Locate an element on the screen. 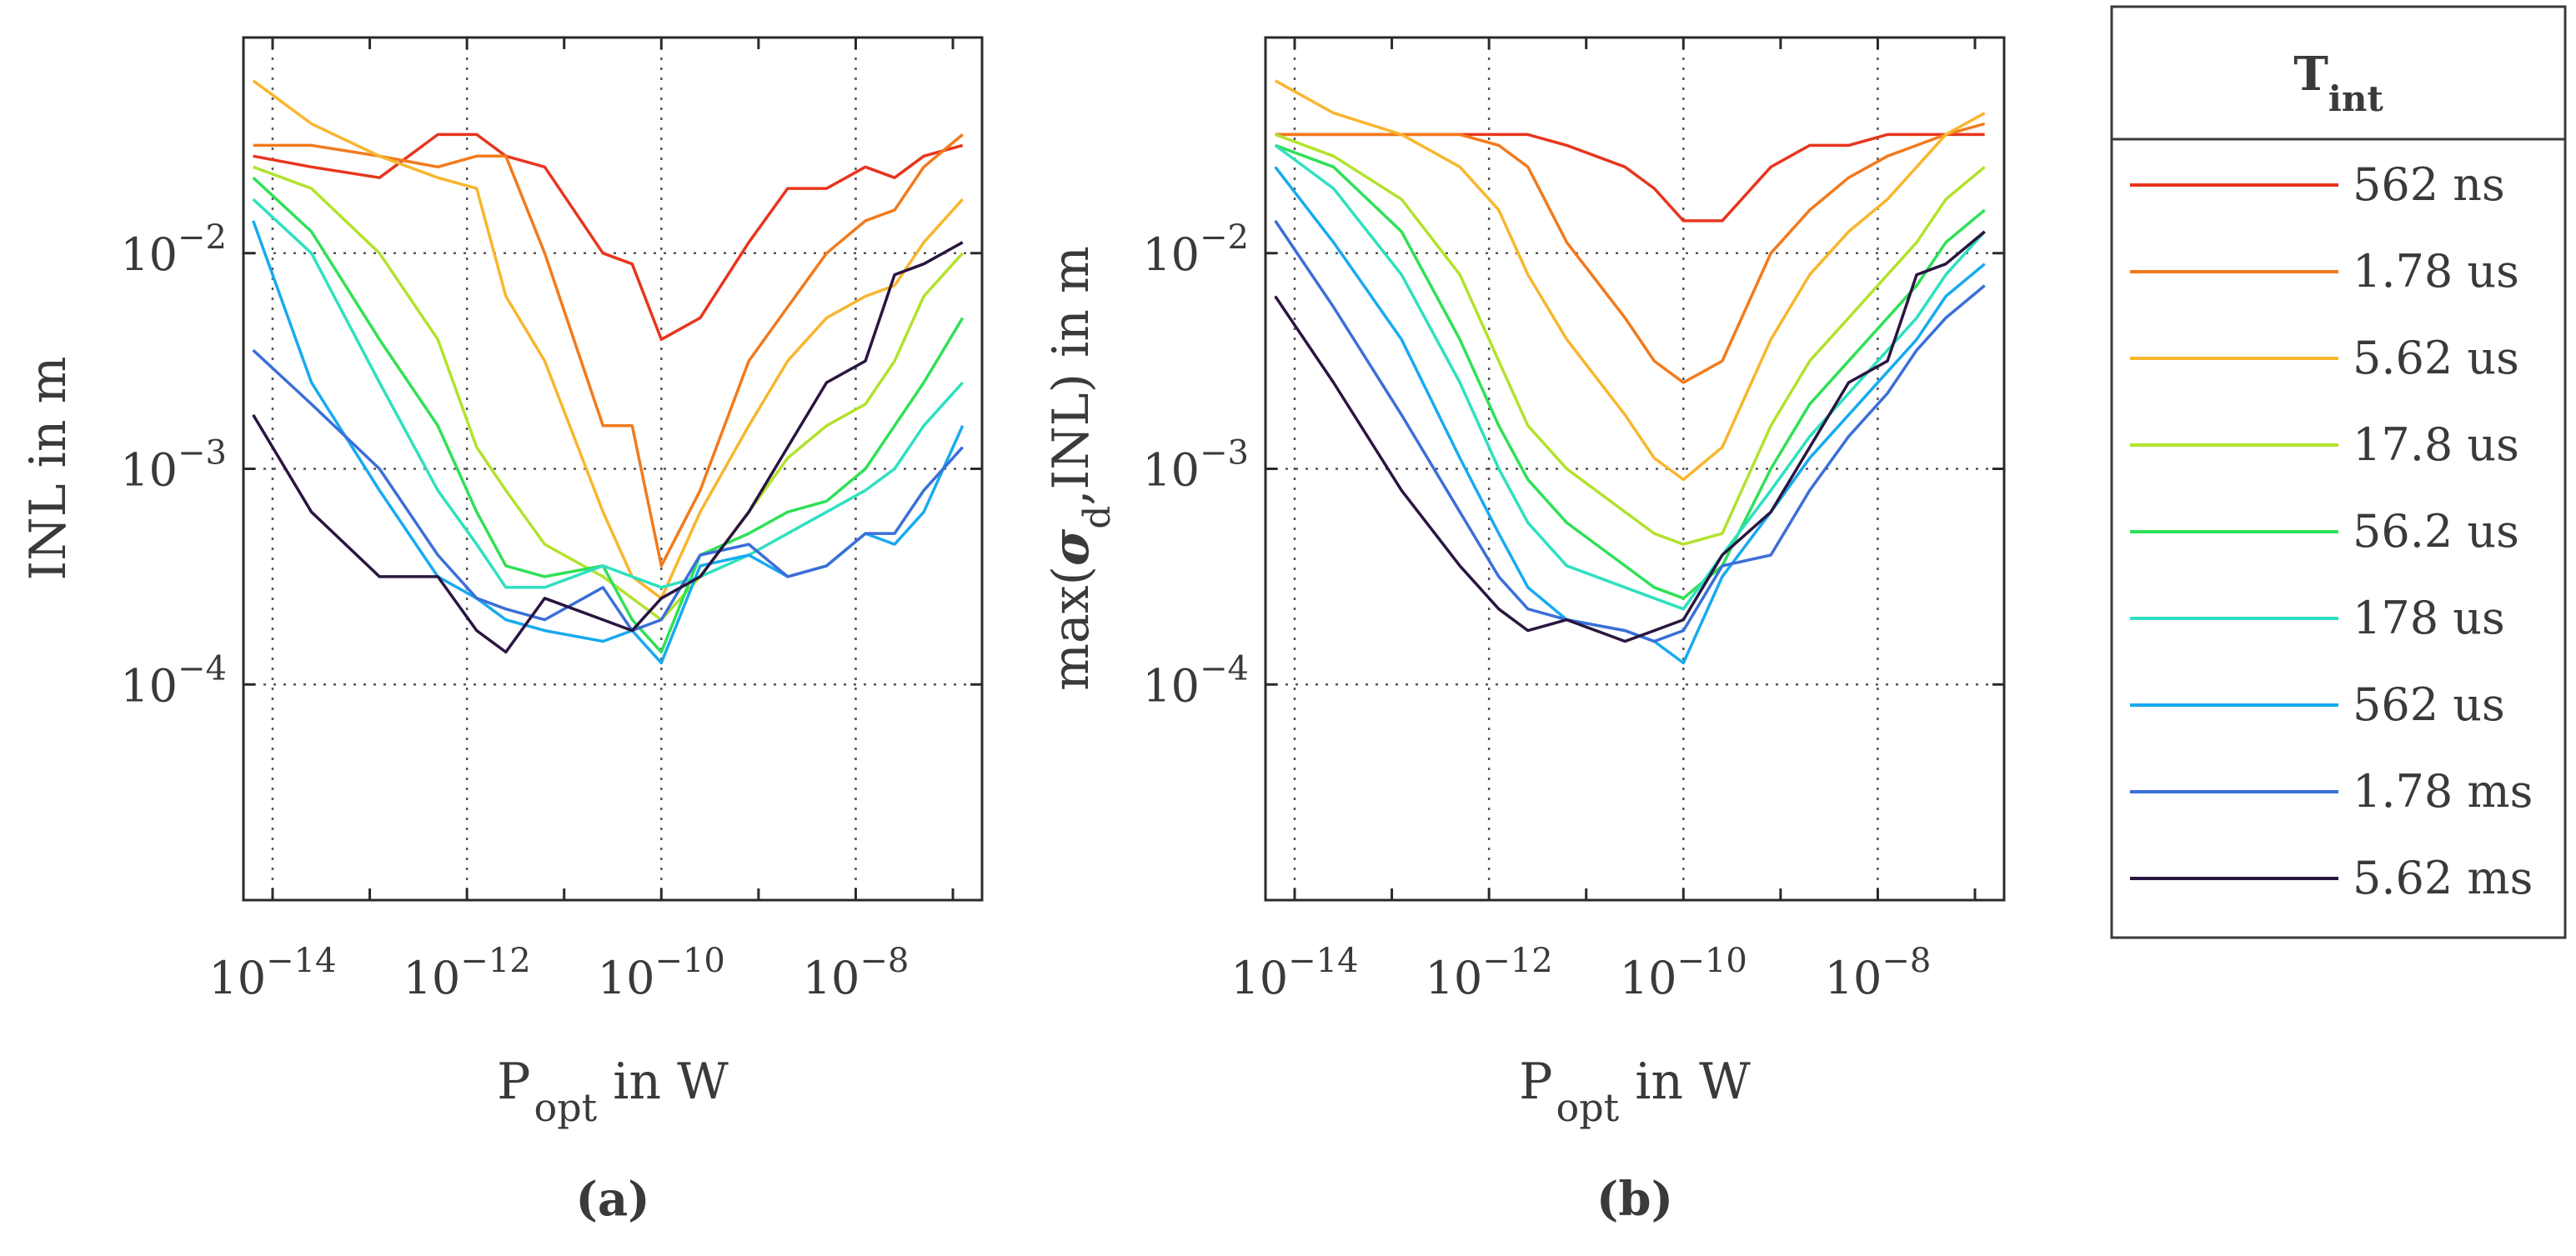 The width and height of the screenshot is (2576, 1256). legend-title: Tint is located at coordinates (2338, 83).